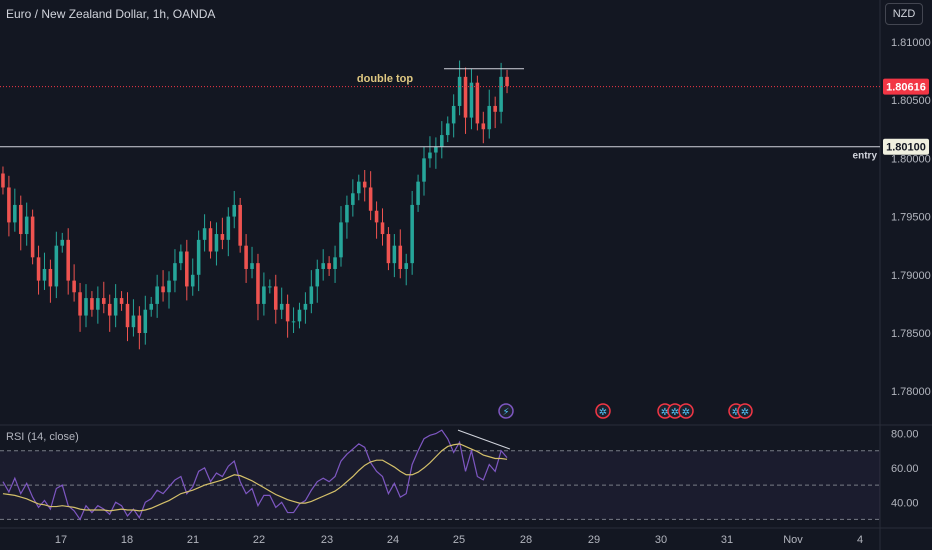 Image resolution: width=932 pixels, height=550 pixels. I want to click on flash-event-icon, so click(506, 411).